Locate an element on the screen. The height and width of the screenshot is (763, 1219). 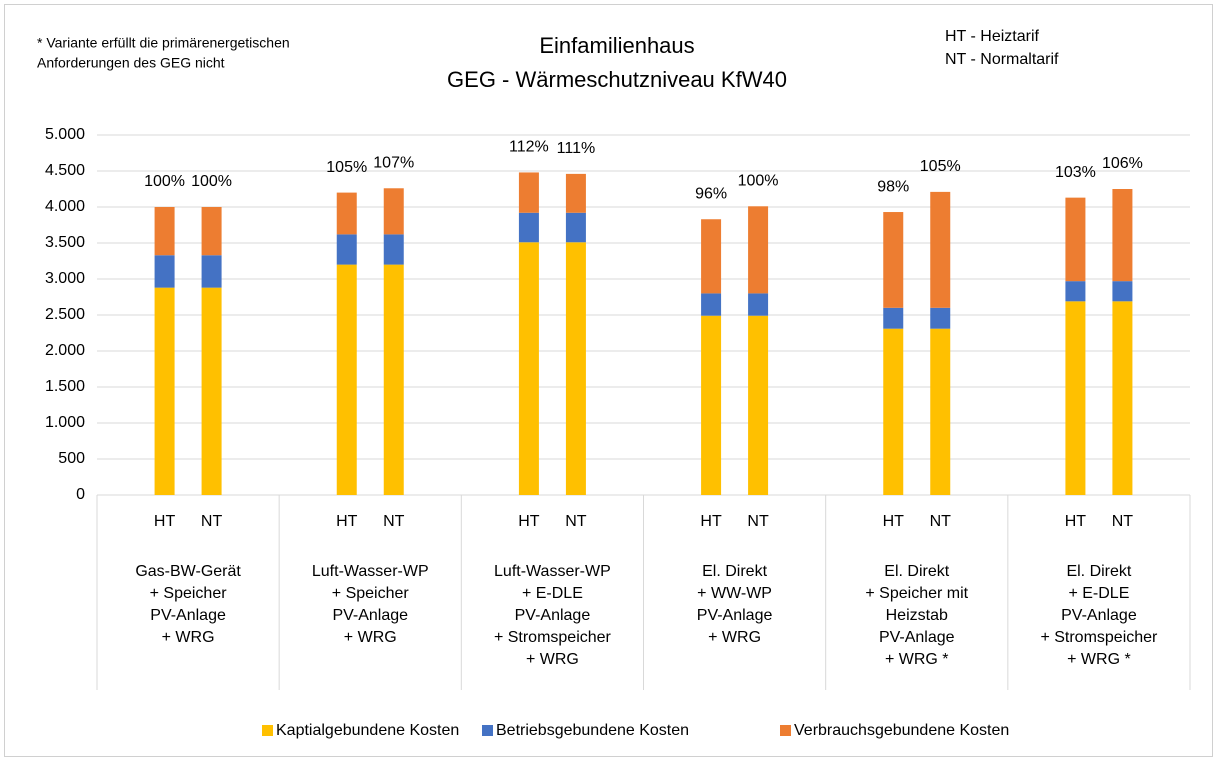
legend-label: Verbrauchsgebundene Kosten is located at coordinates (901, 730).